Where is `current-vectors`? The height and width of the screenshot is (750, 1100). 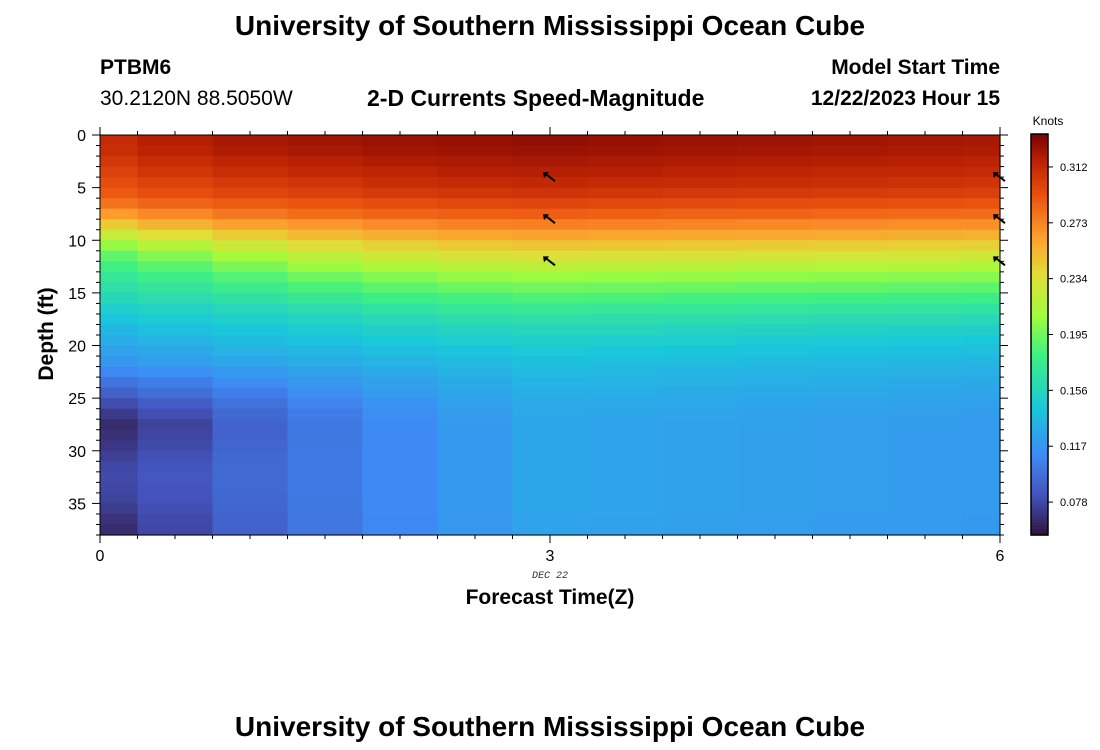 current-vectors is located at coordinates (774, 219).